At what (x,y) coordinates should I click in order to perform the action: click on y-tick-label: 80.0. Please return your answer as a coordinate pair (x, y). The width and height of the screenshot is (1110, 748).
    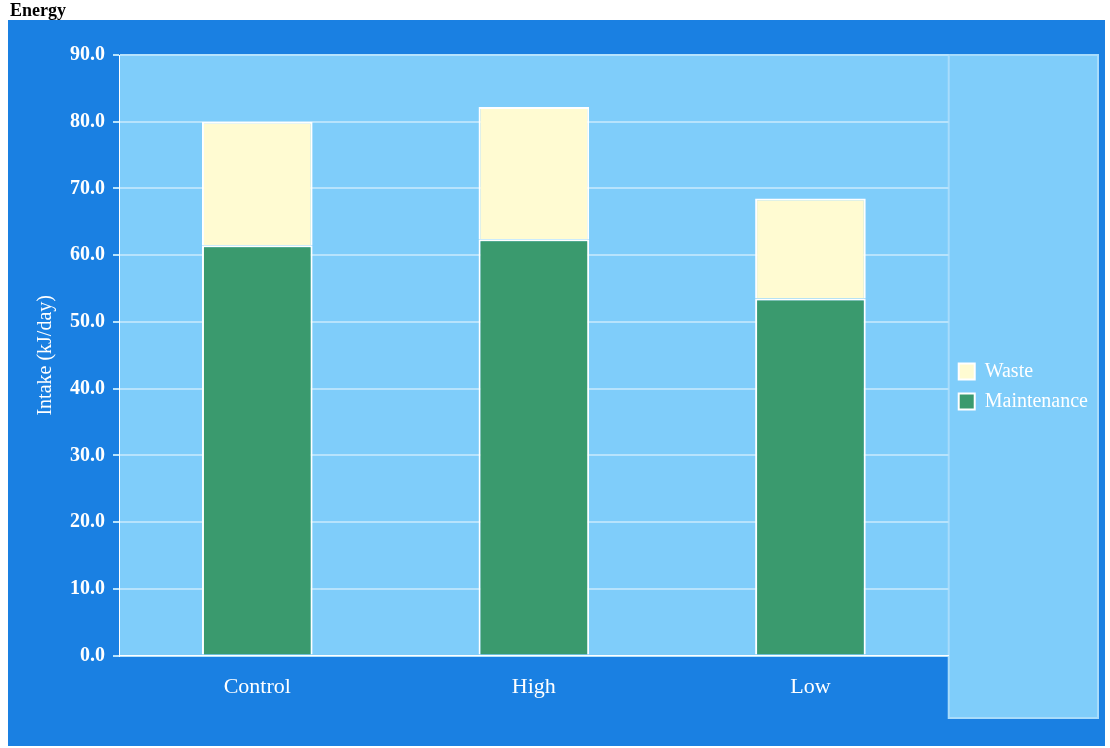
    Looking at the image, I should click on (87, 119).